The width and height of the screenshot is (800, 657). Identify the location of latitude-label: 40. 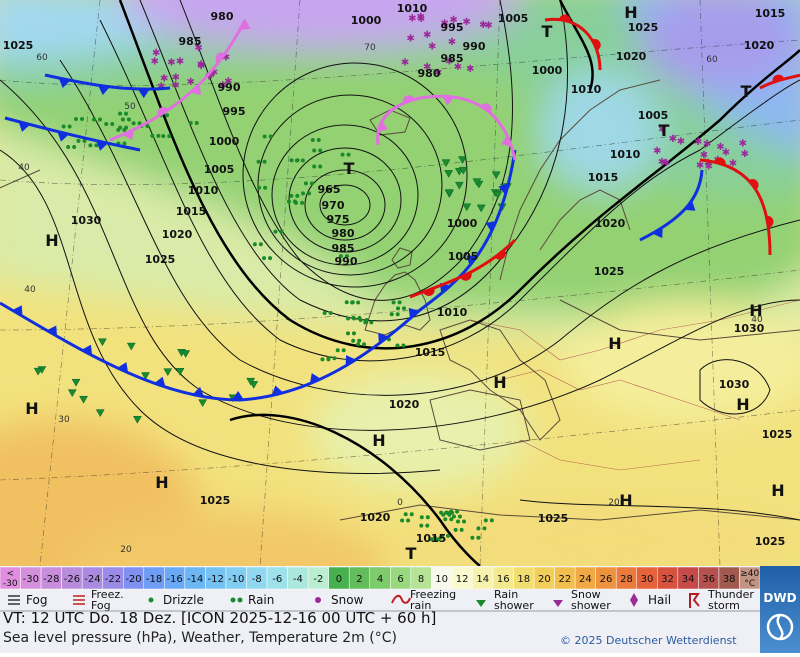
(24, 168).